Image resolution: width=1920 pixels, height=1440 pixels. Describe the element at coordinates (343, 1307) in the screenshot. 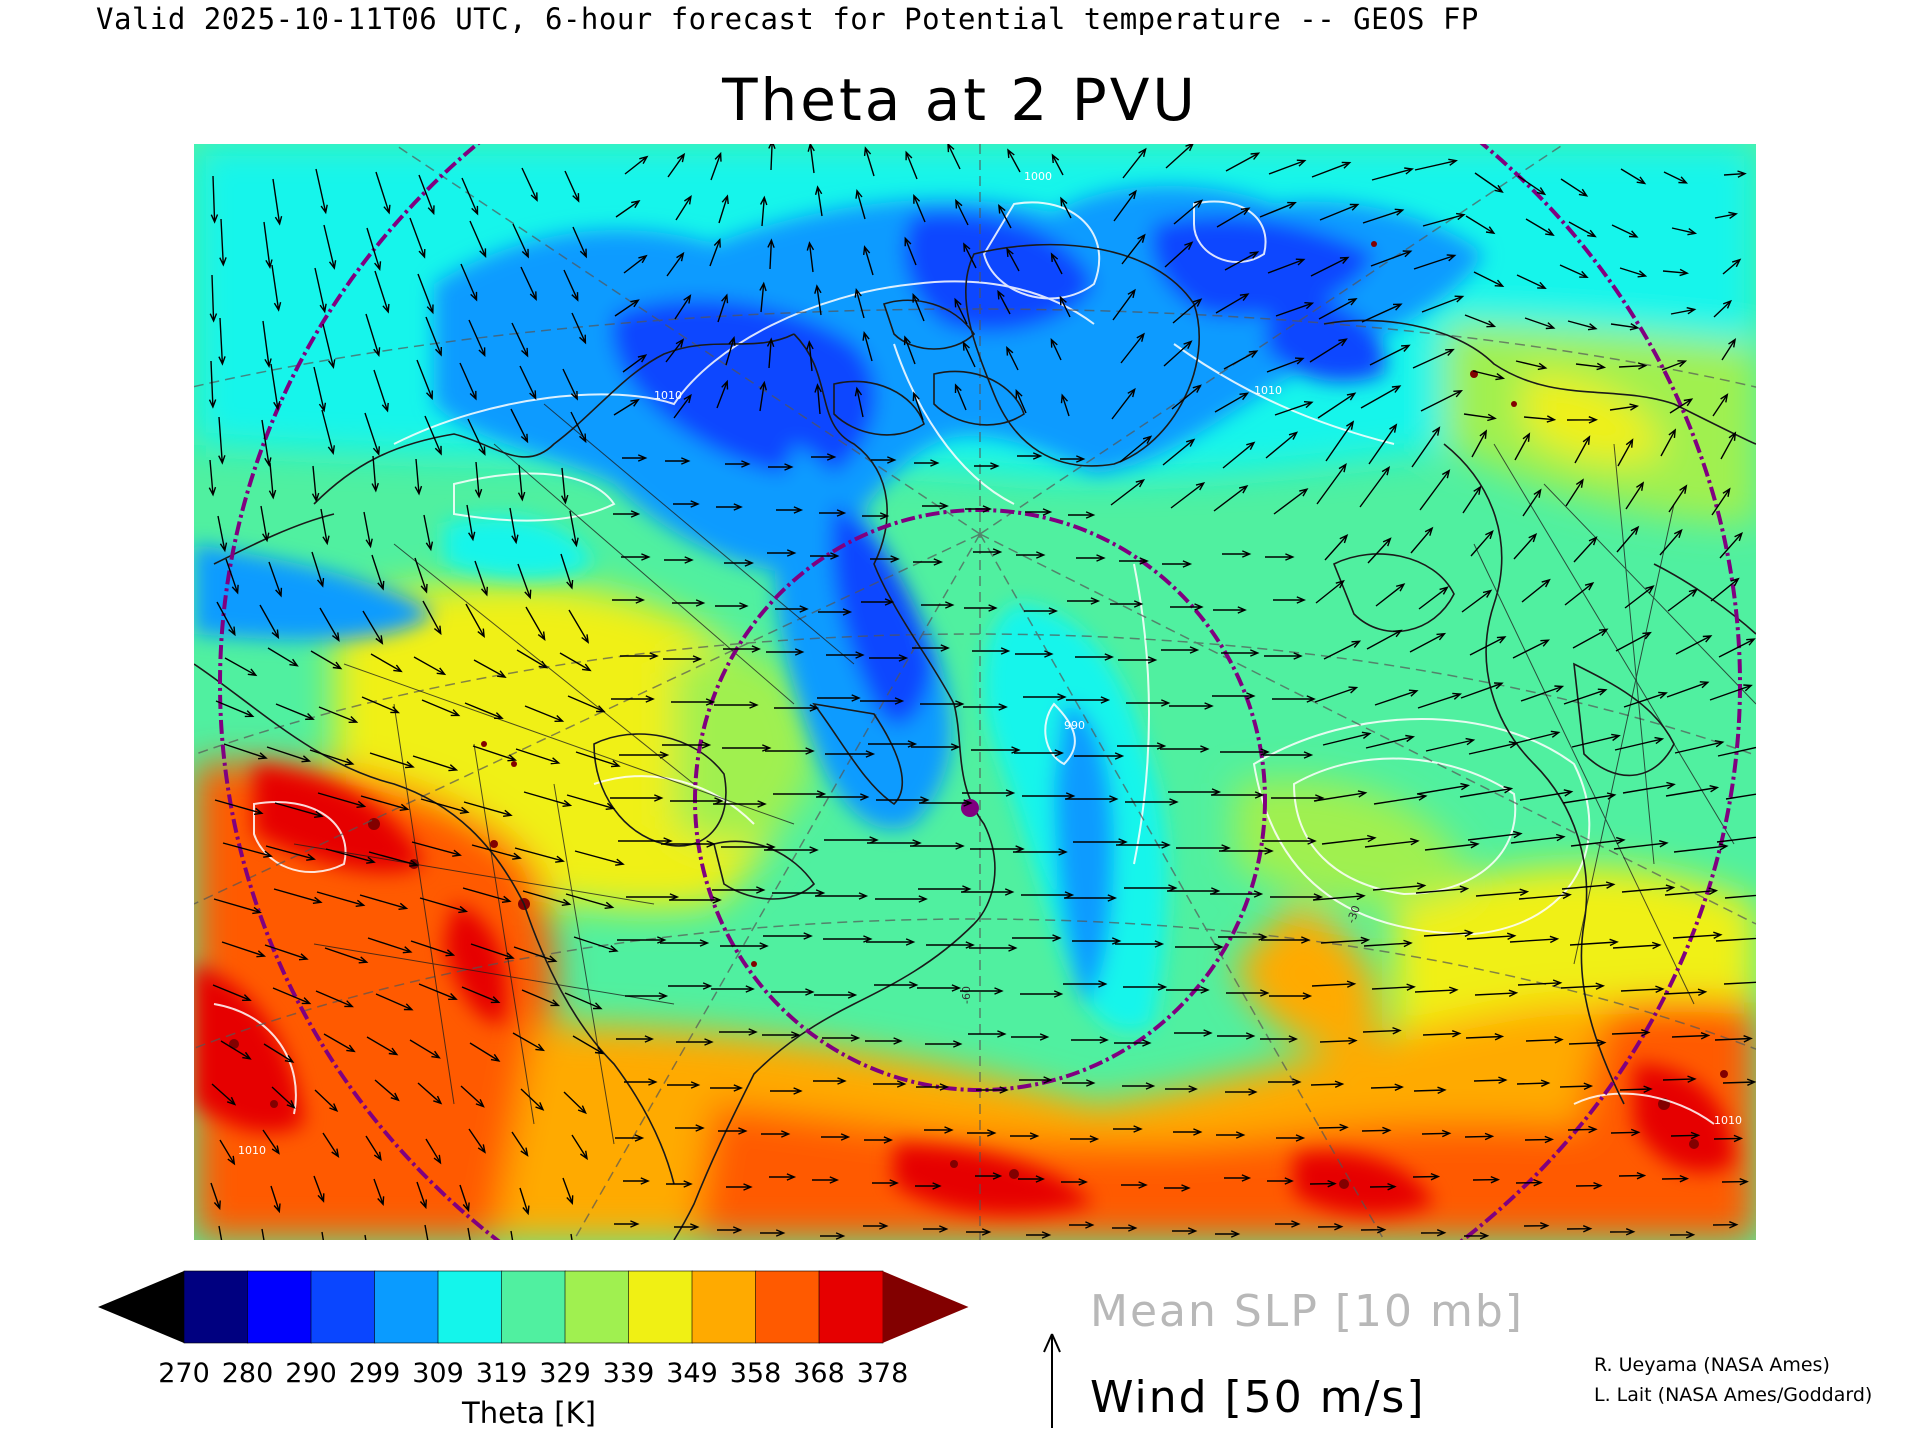

I see `colorbar-cell` at that location.